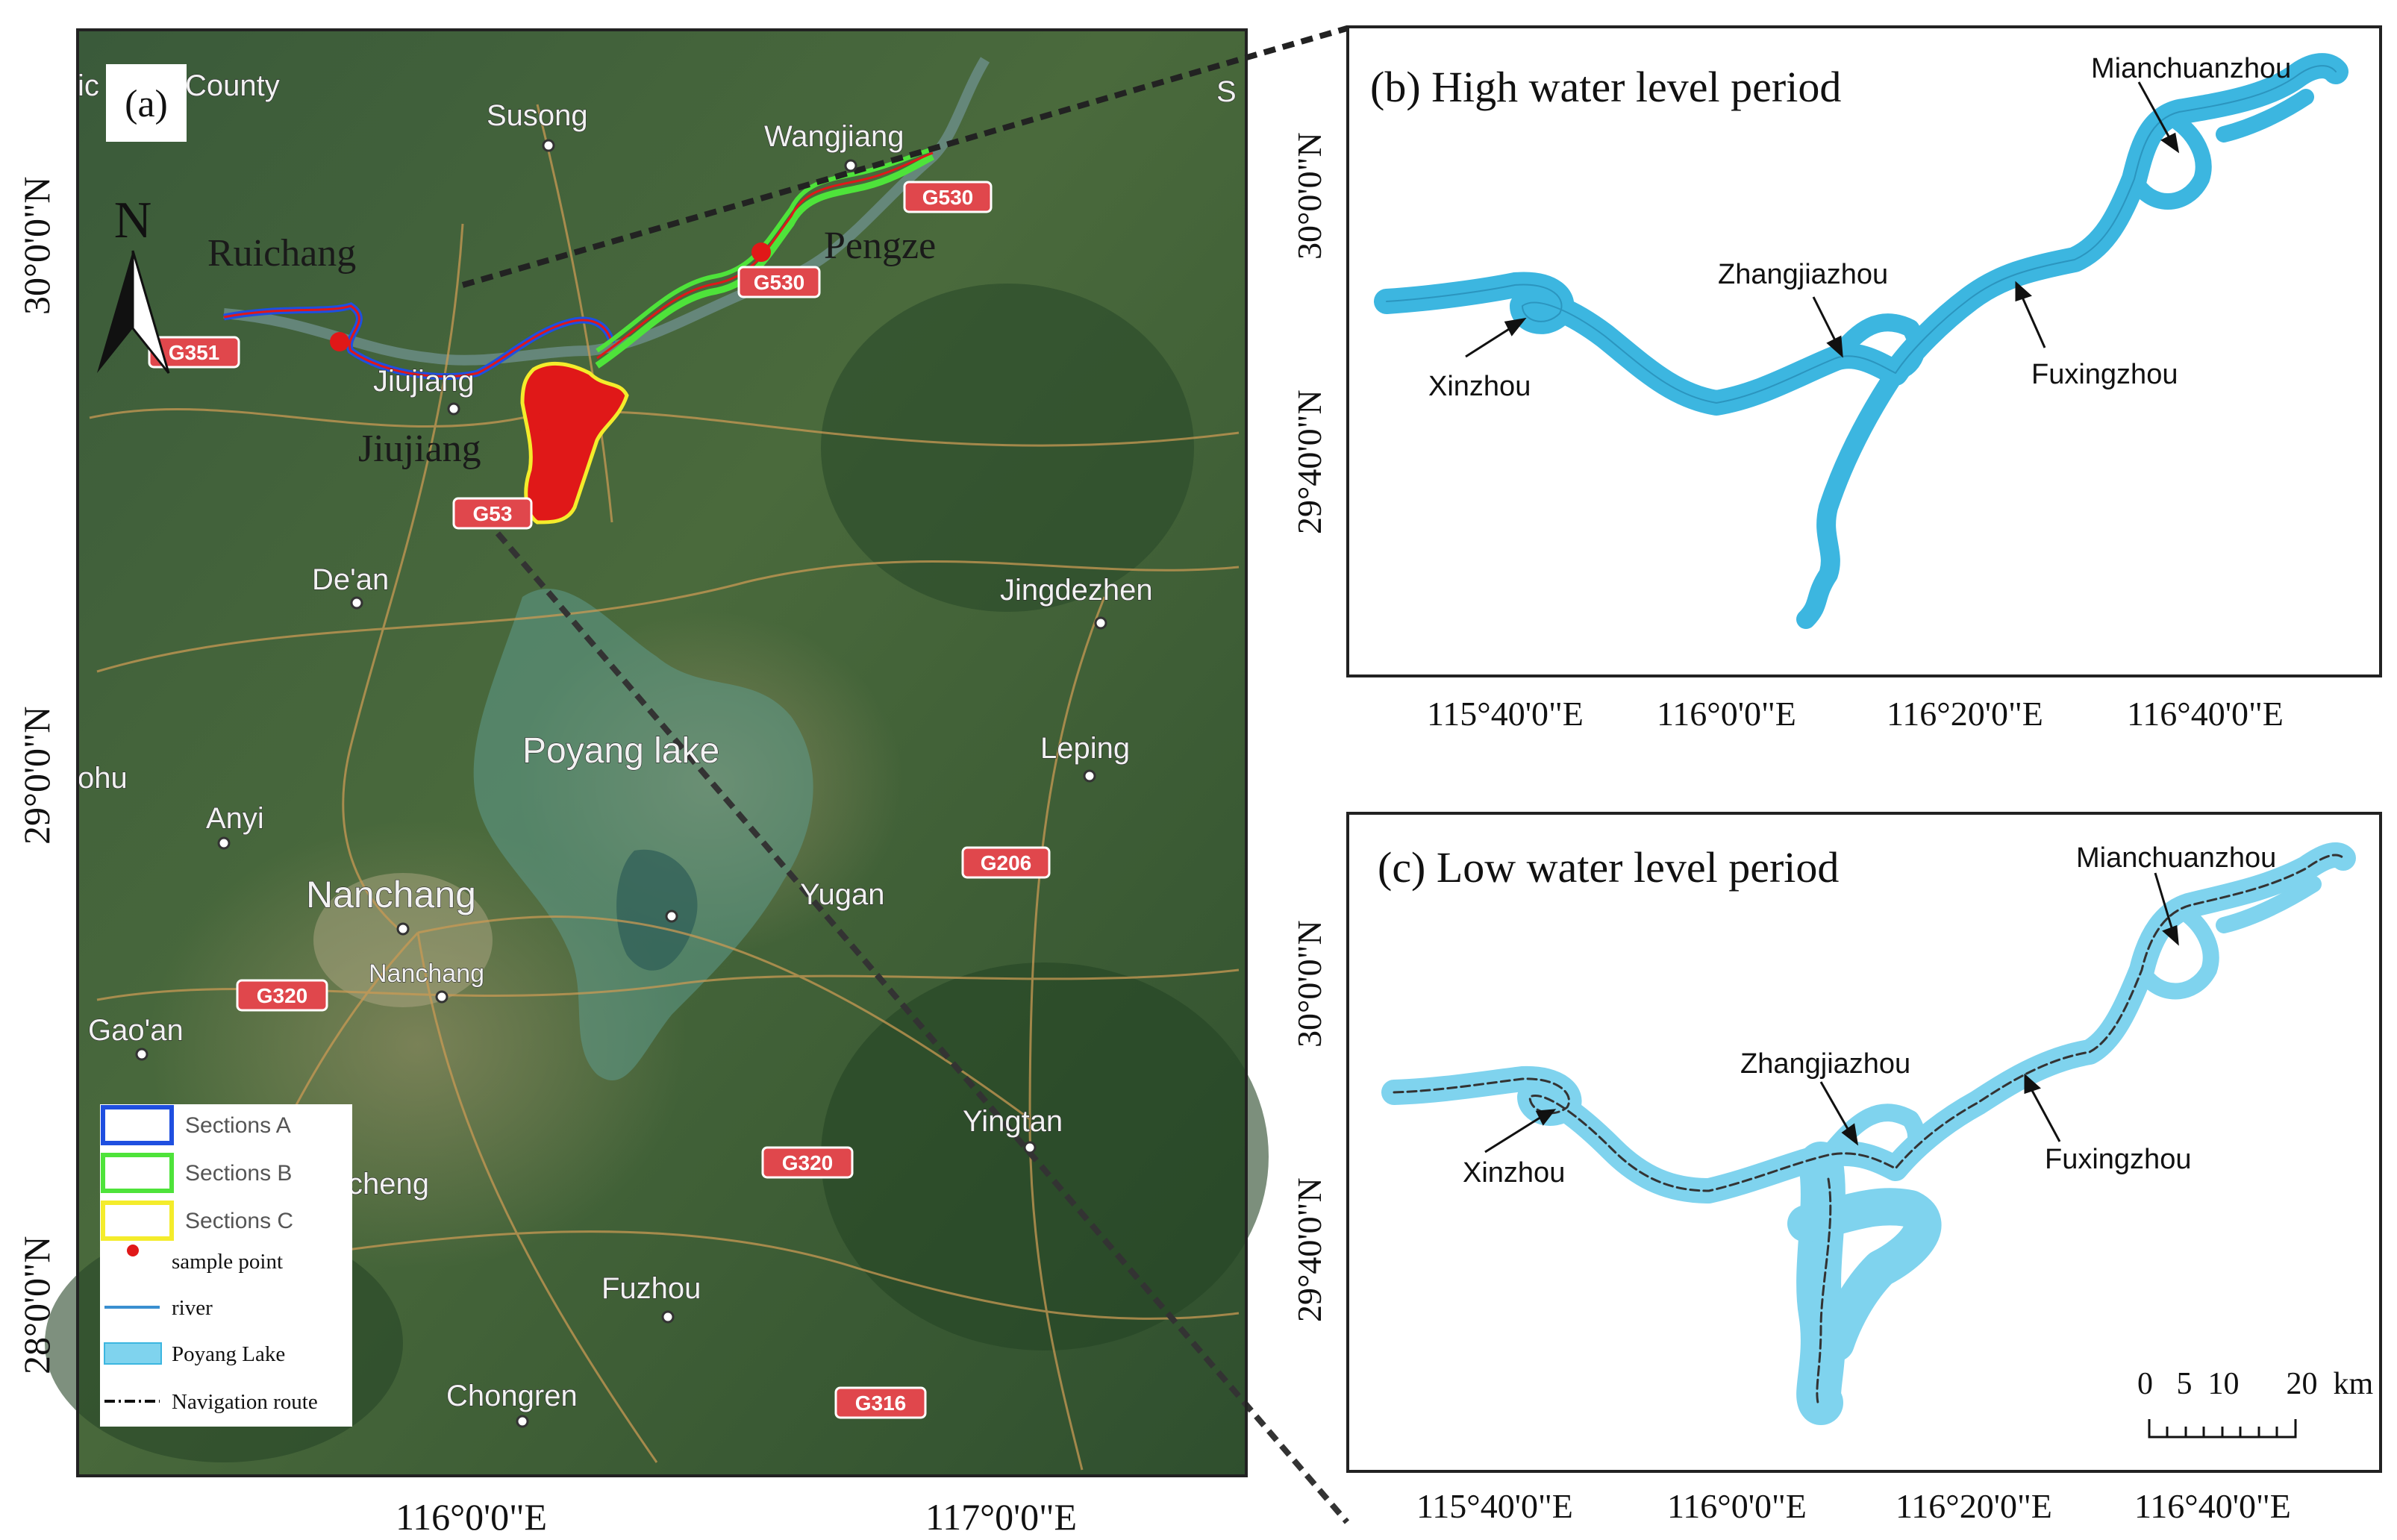  What do you see at coordinates (232, 85) in the screenshot?
I see `place-label-county: County` at bounding box center [232, 85].